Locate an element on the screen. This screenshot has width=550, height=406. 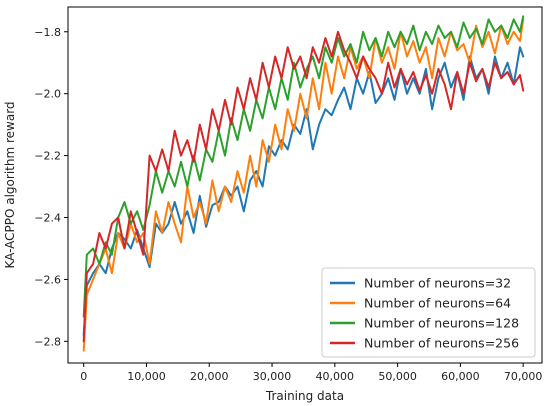
y-tick-label: −2.8 is located at coordinates (47, 341).